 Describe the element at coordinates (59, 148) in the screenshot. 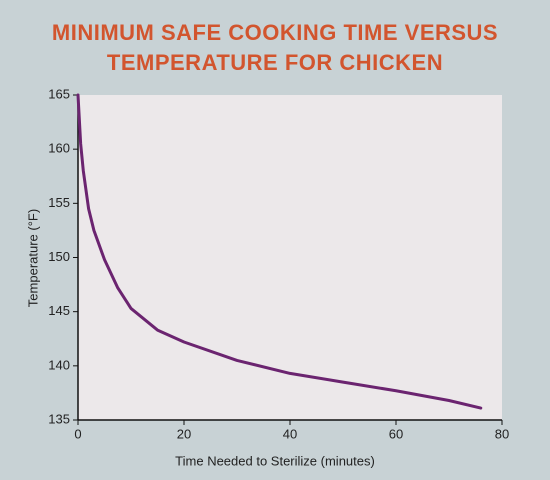

I see `y-tick-label: 160` at that location.